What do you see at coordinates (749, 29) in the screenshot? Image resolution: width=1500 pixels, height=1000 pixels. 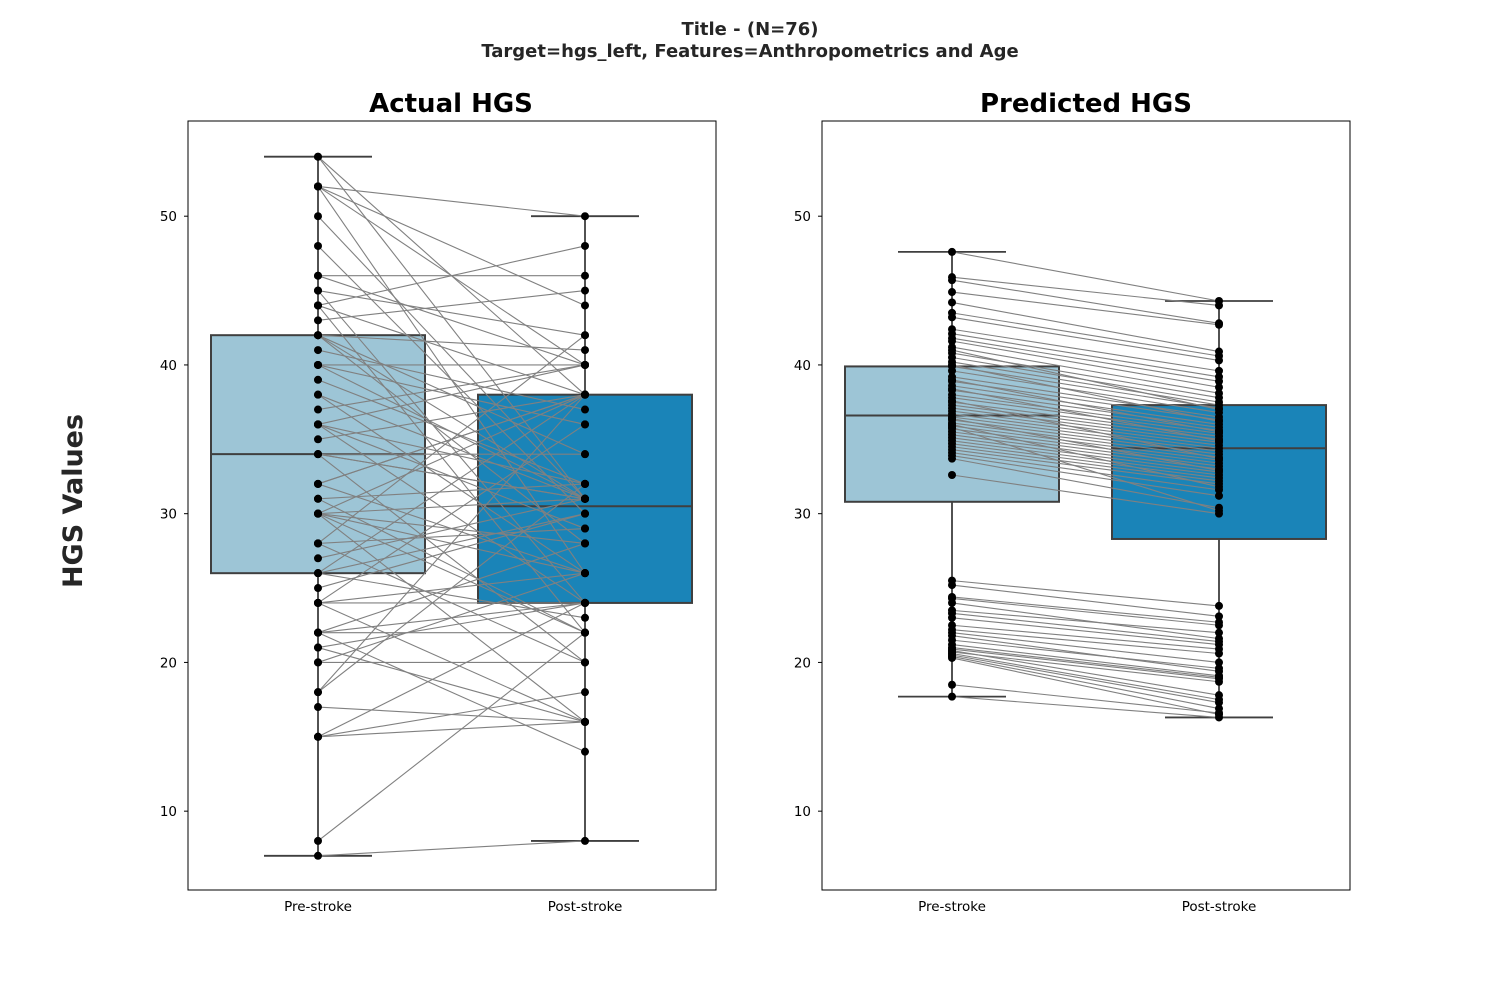 I see `suptitle-line1: Title - (N=76)` at bounding box center [749, 29].